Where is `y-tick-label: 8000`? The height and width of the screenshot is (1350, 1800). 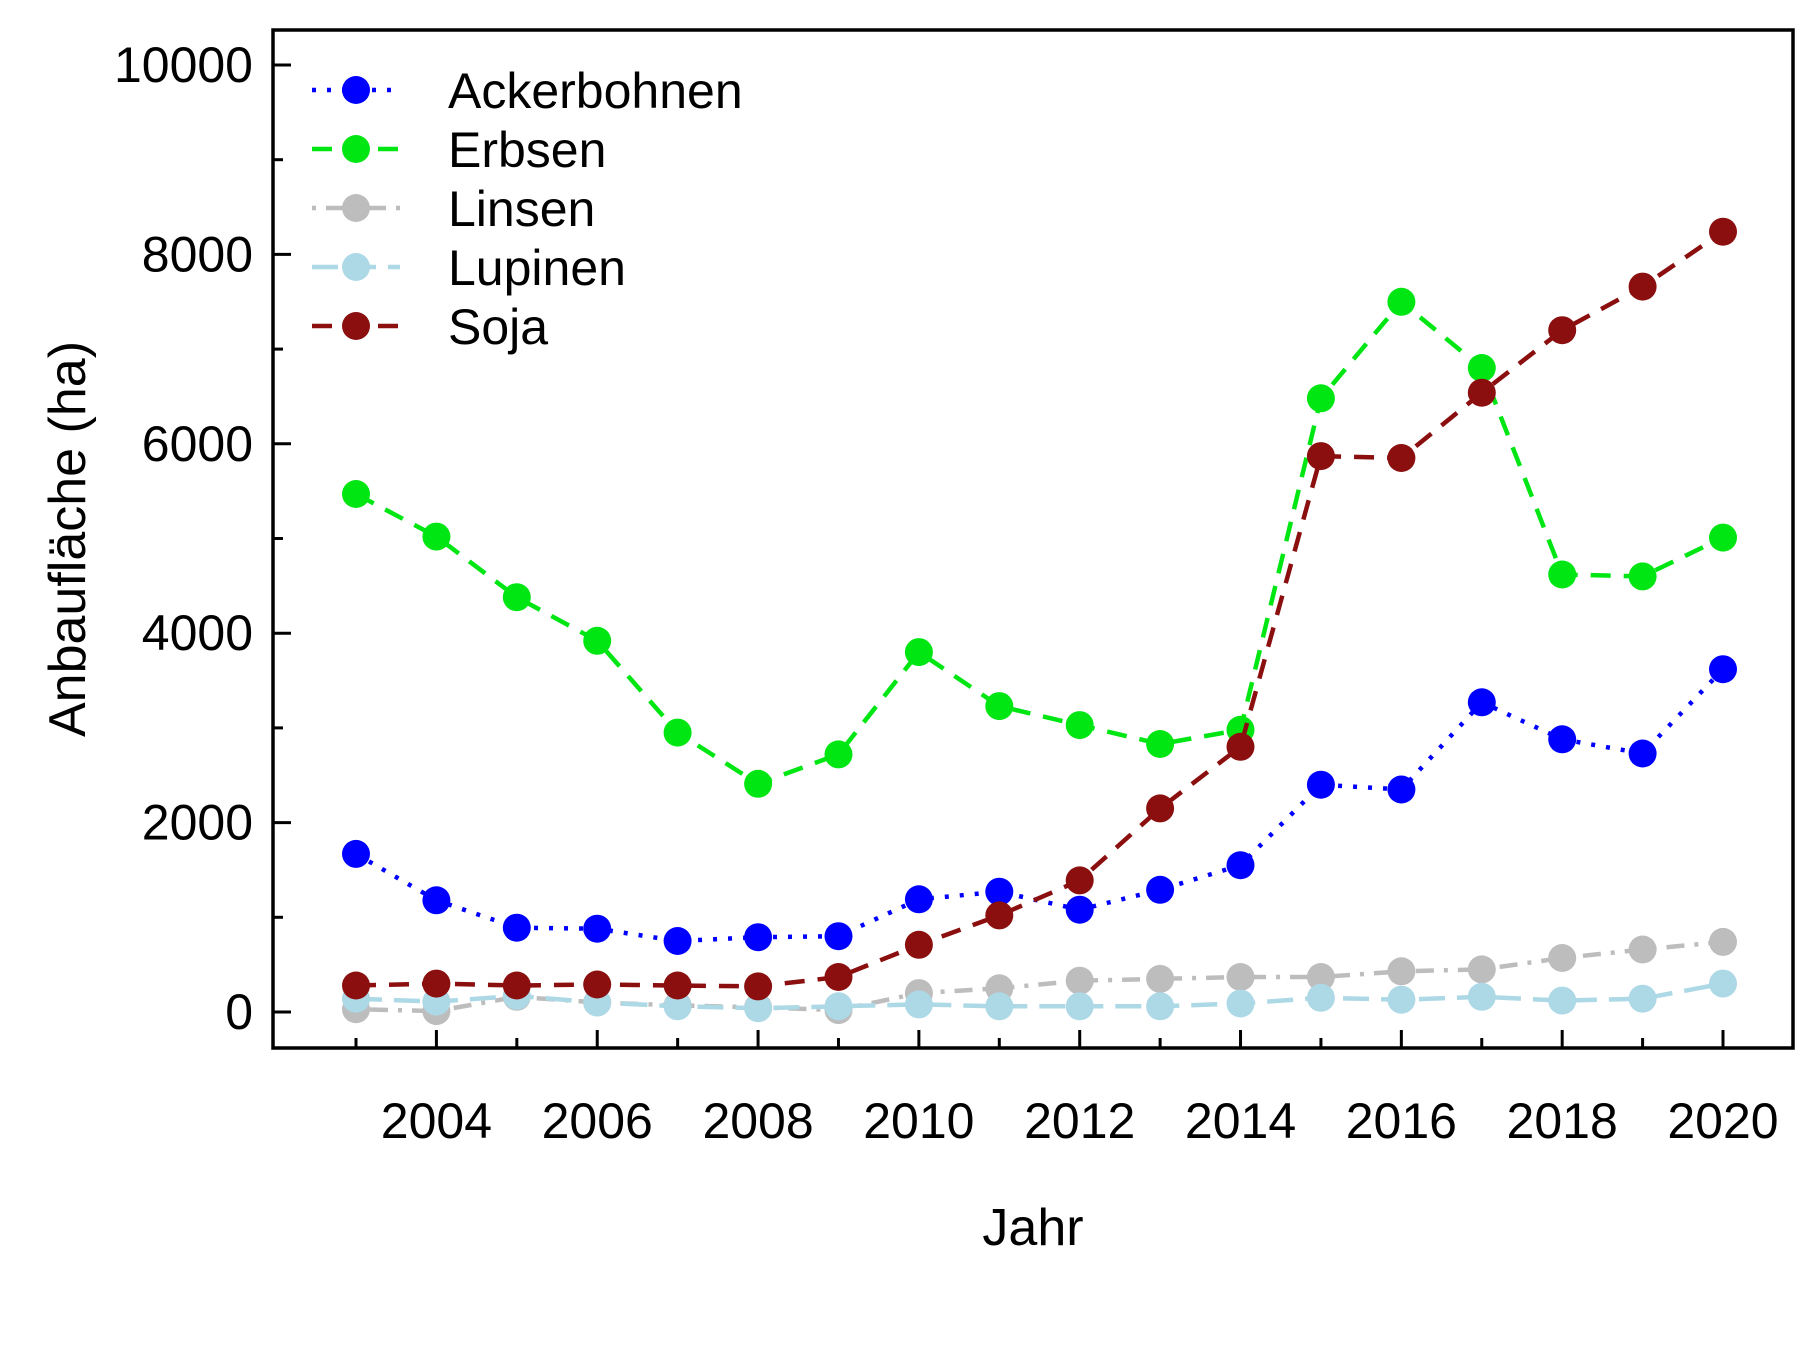 y-tick-label: 8000 is located at coordinates (197, 254).